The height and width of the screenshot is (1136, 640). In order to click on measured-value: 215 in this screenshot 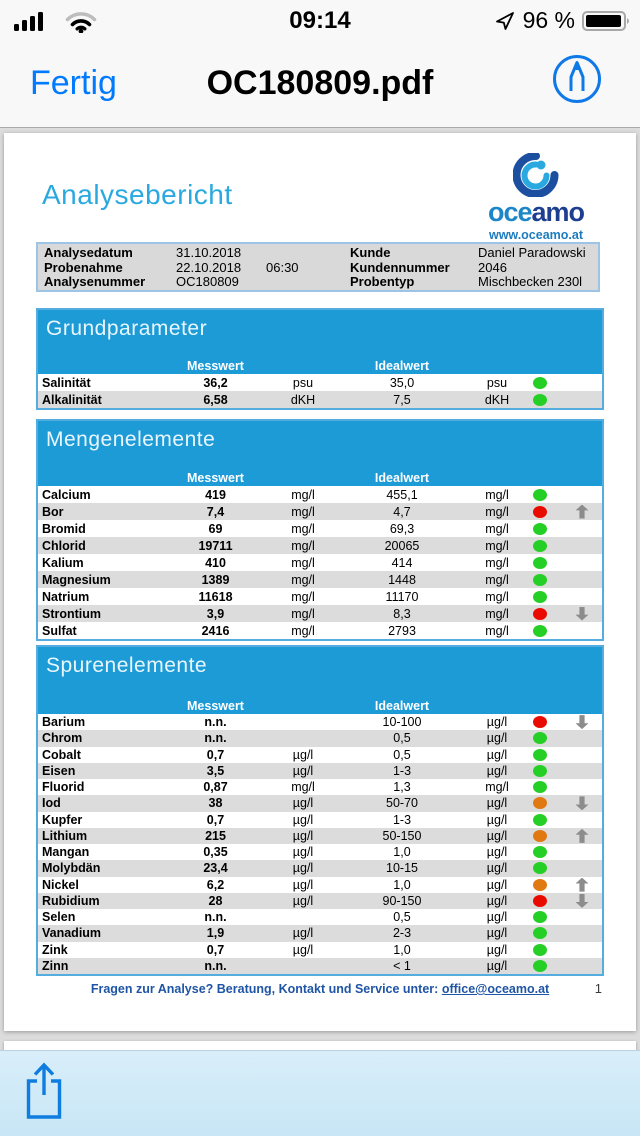, I will do `click(215, 835)`.